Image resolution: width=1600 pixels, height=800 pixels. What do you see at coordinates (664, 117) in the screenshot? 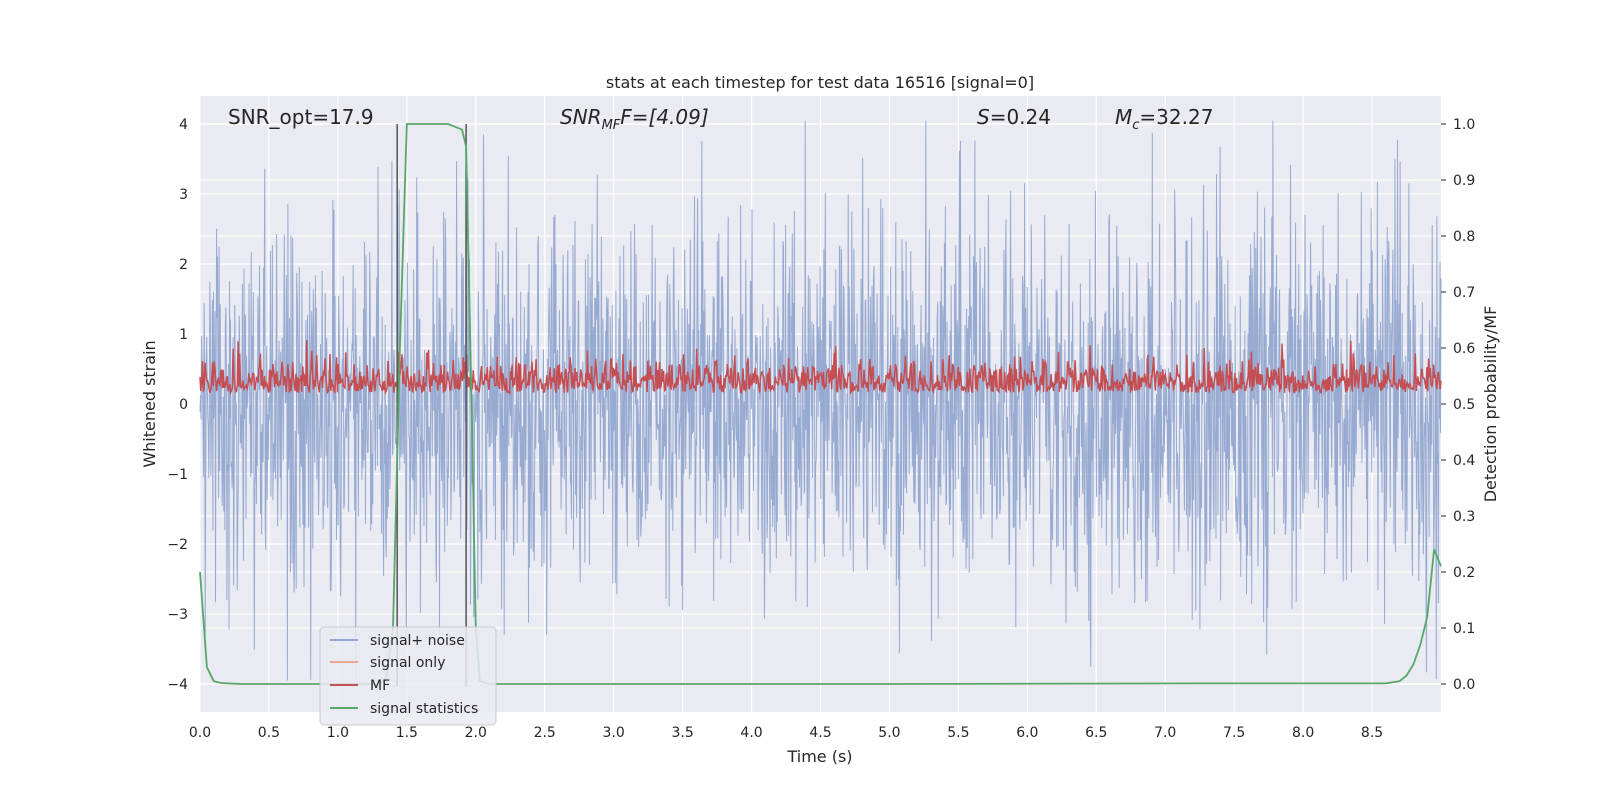
I see `snr-mf-value: F=[4.09]` at bounding box center [664, 117].